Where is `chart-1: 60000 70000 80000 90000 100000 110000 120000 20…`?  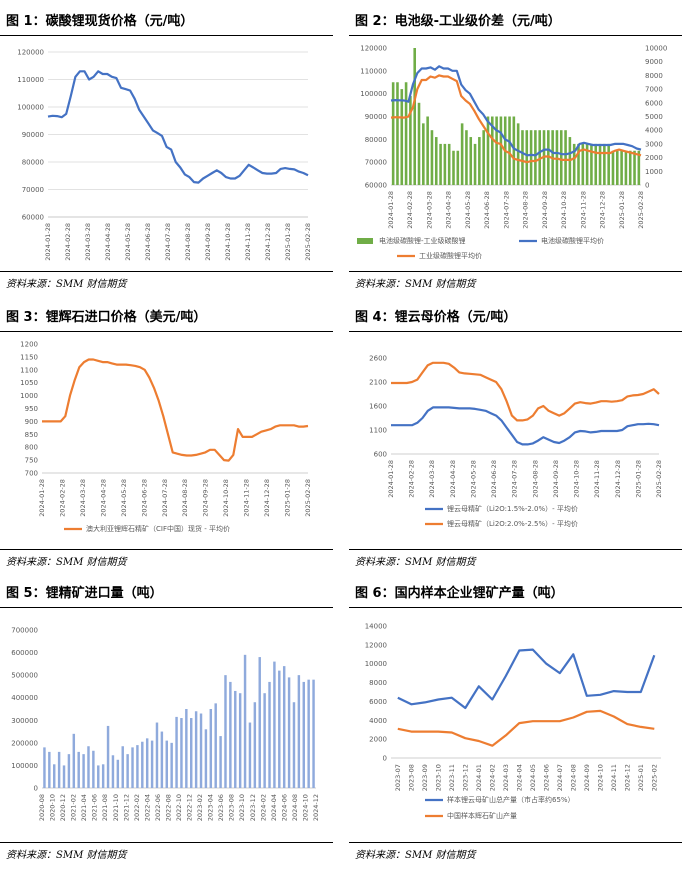 chart-1: 60000 70000 80000 90000 100000 110000 120000 20… is located at coordinates (164, 155).